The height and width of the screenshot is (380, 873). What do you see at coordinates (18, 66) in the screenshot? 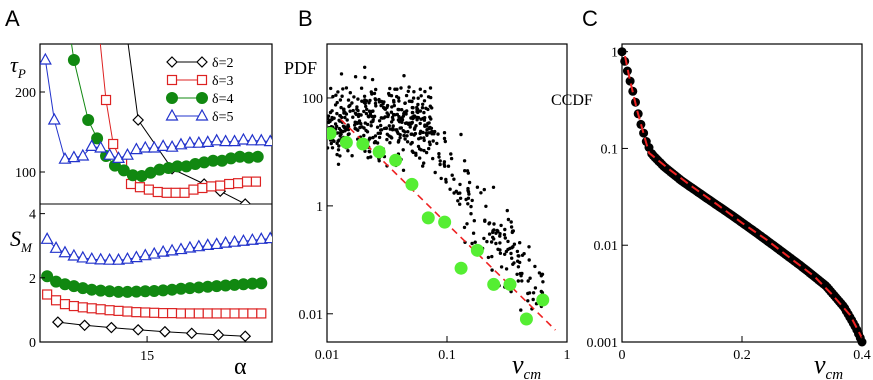
I see `panel-a-top-ylabel: τP` at bounding box center [18, 66].